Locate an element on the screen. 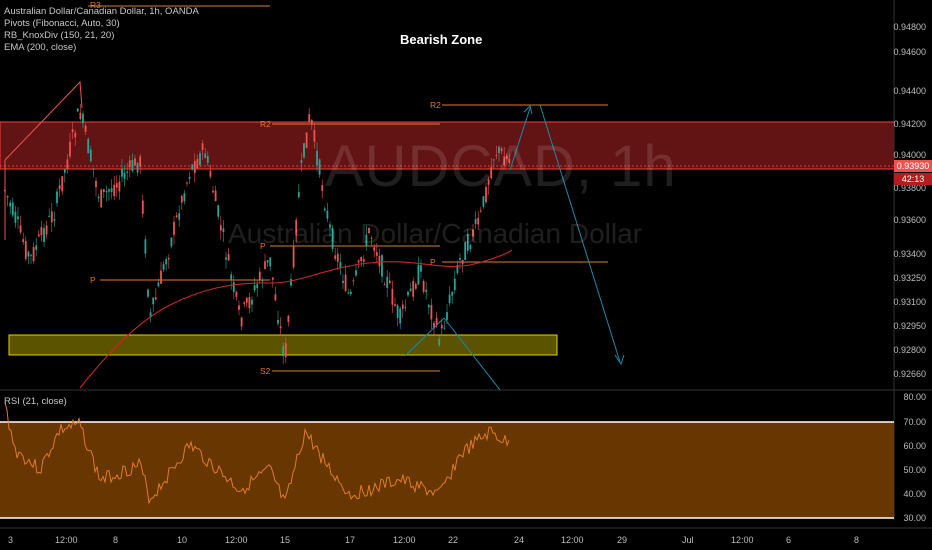 This screenshot has height=550, width=932. bearish-zone-label: Bearish Zone is located at coordinates (441, 39).